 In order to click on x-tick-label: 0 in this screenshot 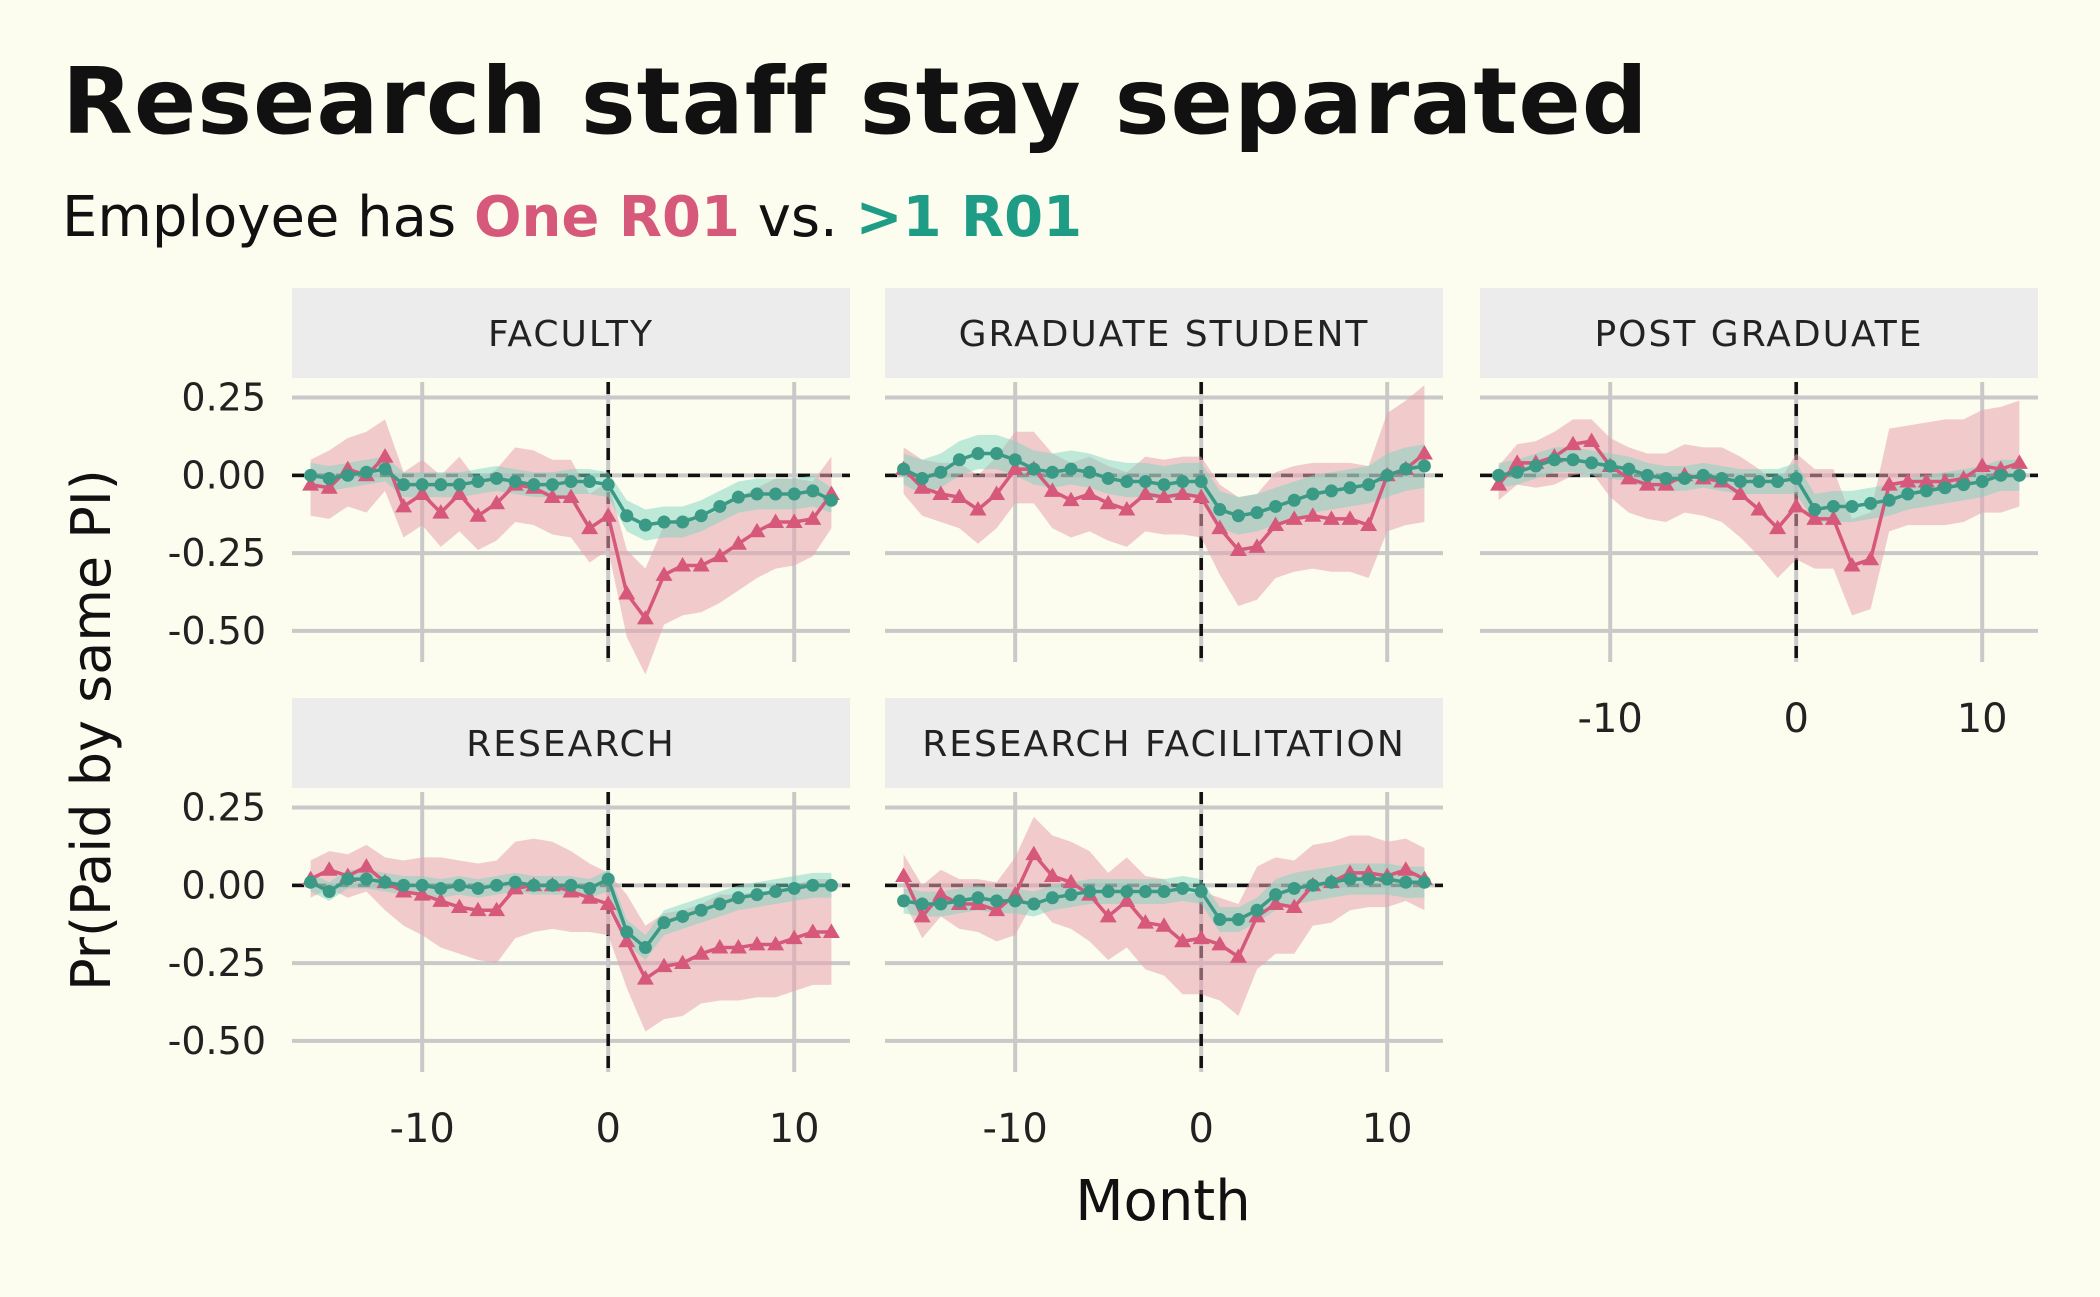, I will do `click(1200, 1129)`.